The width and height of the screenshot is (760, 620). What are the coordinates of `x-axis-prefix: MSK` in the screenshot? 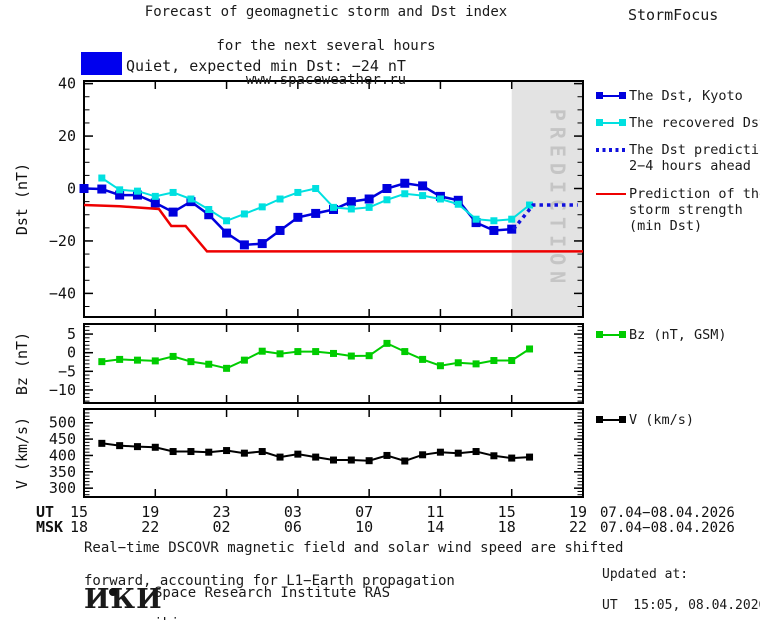 It's located at (49, 527).